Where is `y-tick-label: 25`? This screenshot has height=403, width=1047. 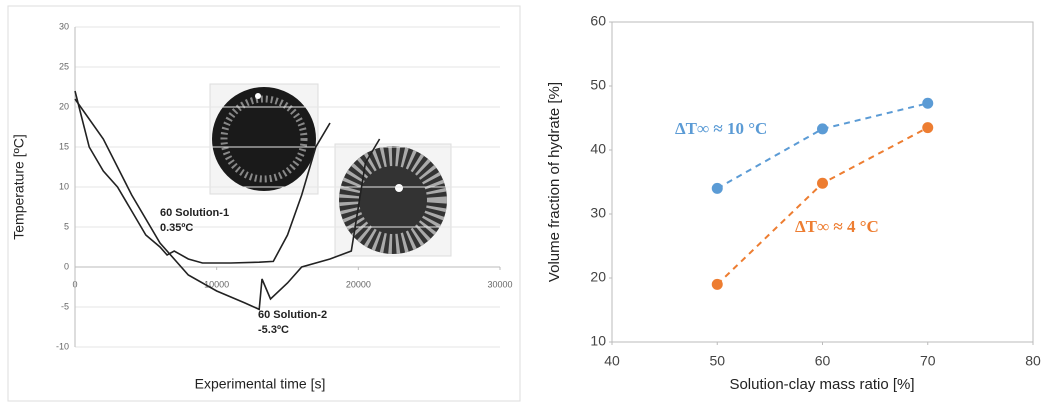 y-tick-label: 25 is located at coordinates (64, 66).